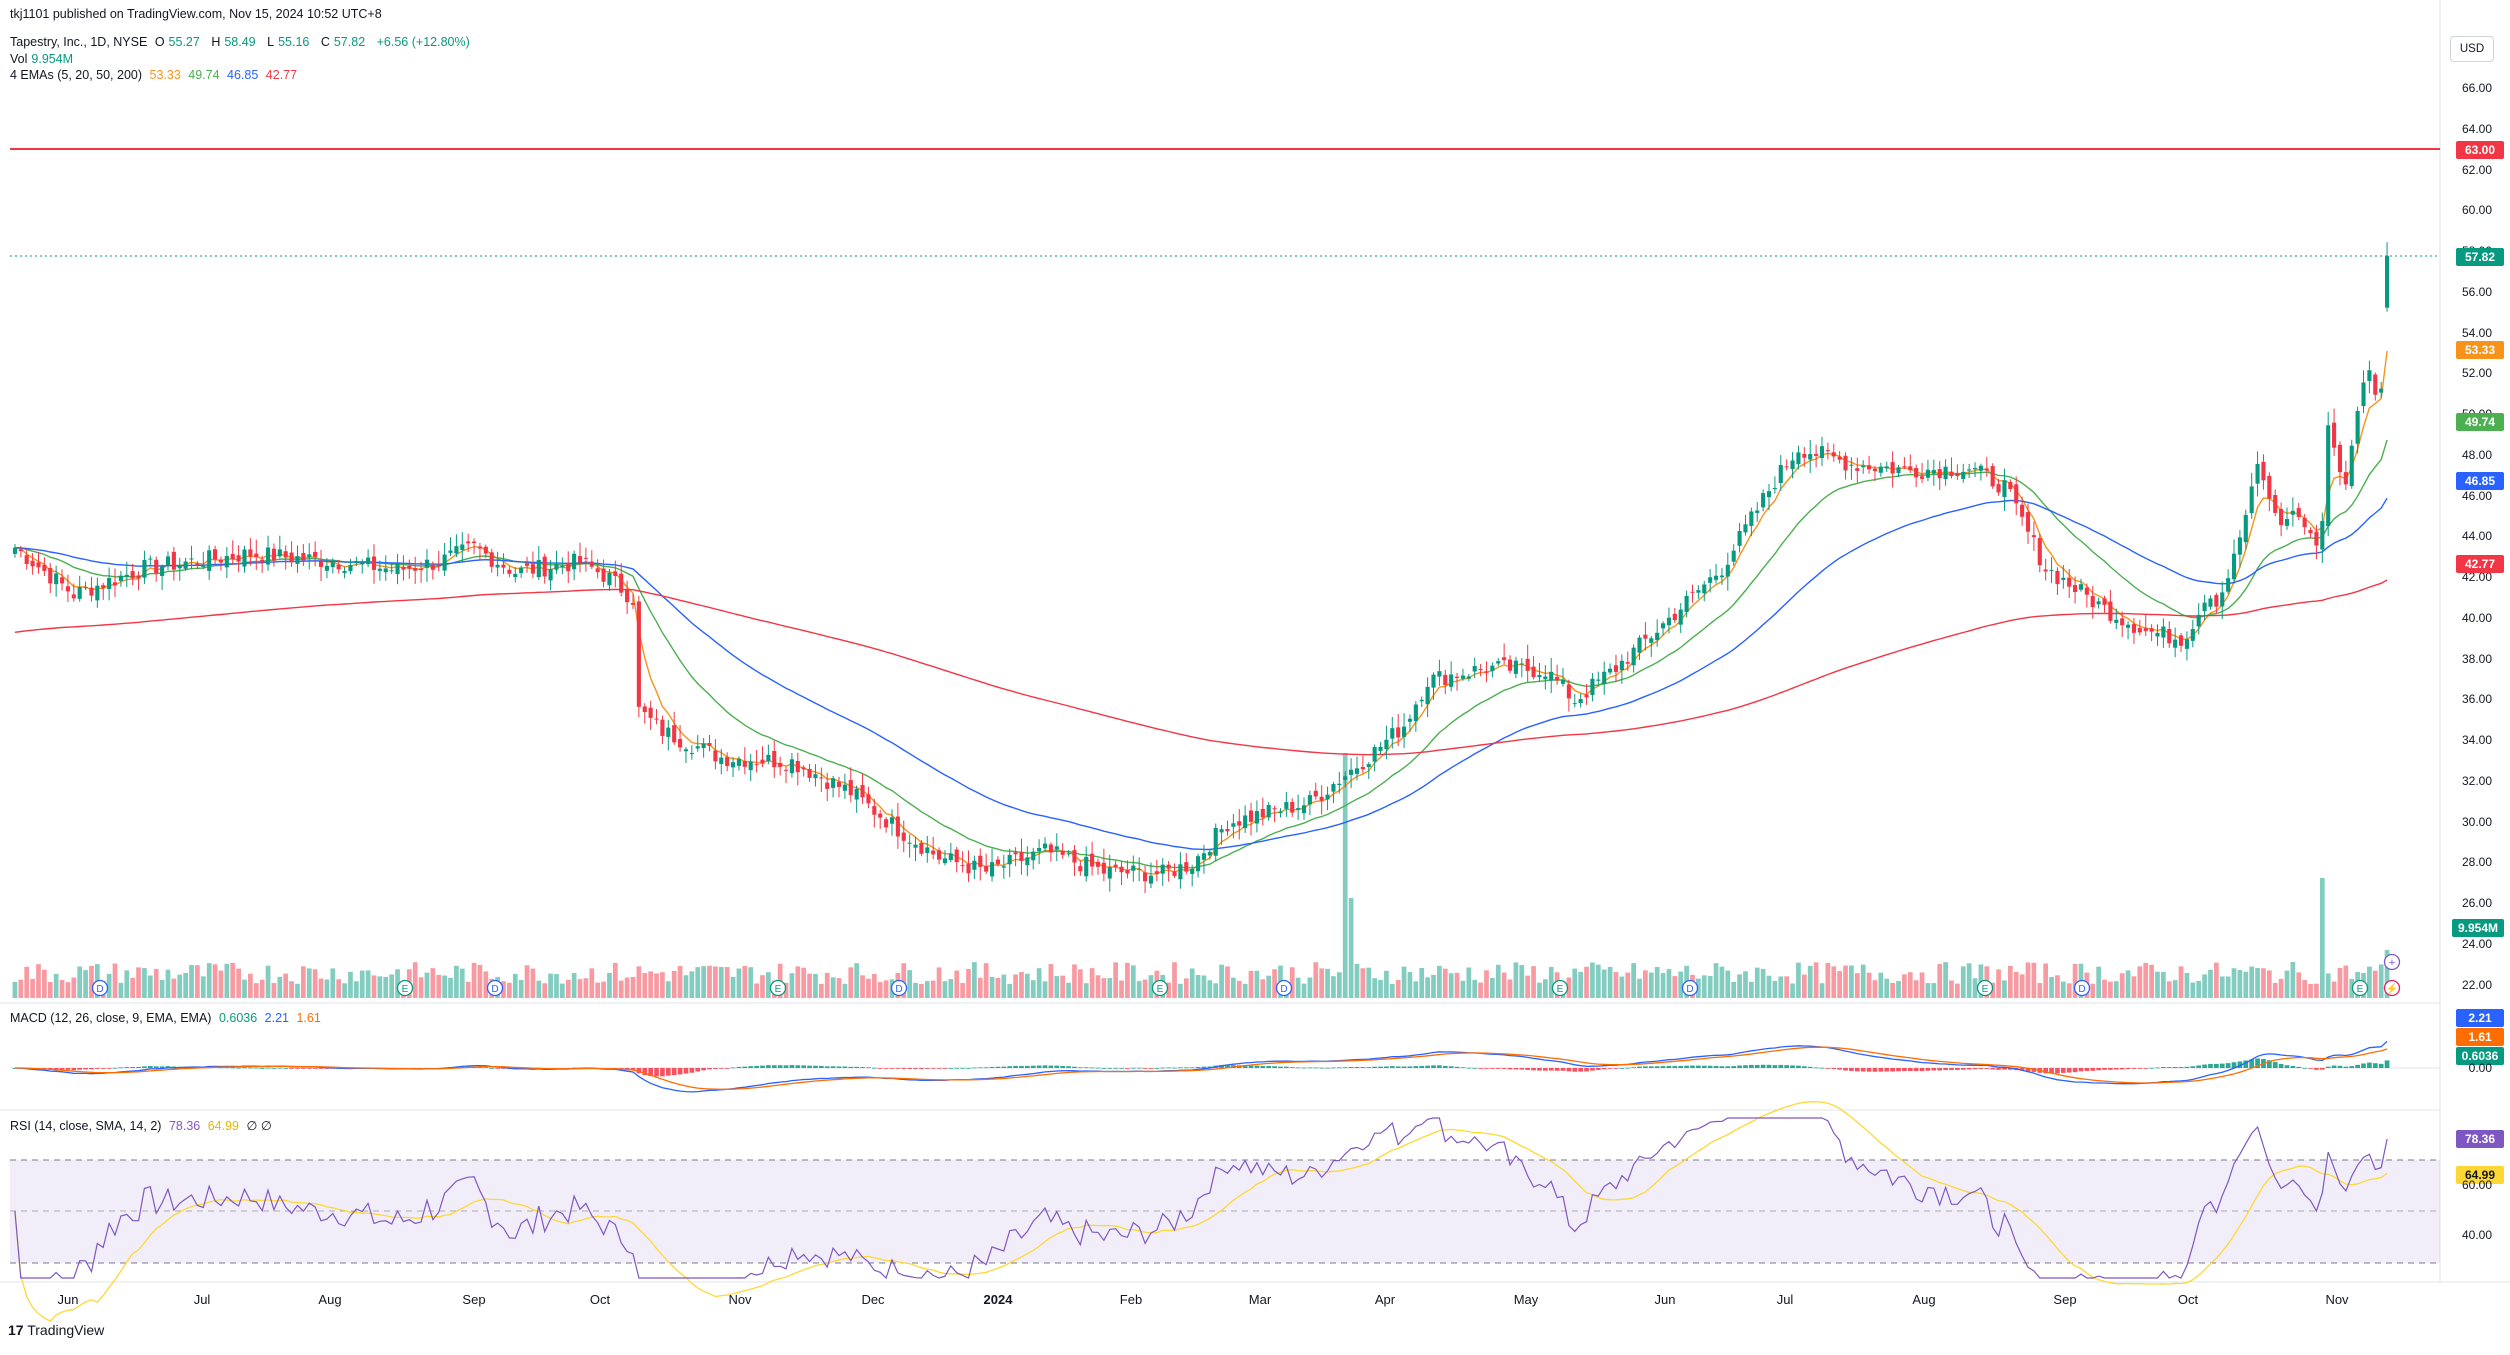 This screenshot has height=1355, width=2510. Describe the element at coordinates (2476, 821) in the screenshot. I see `price-tick: 30.00` at that location.